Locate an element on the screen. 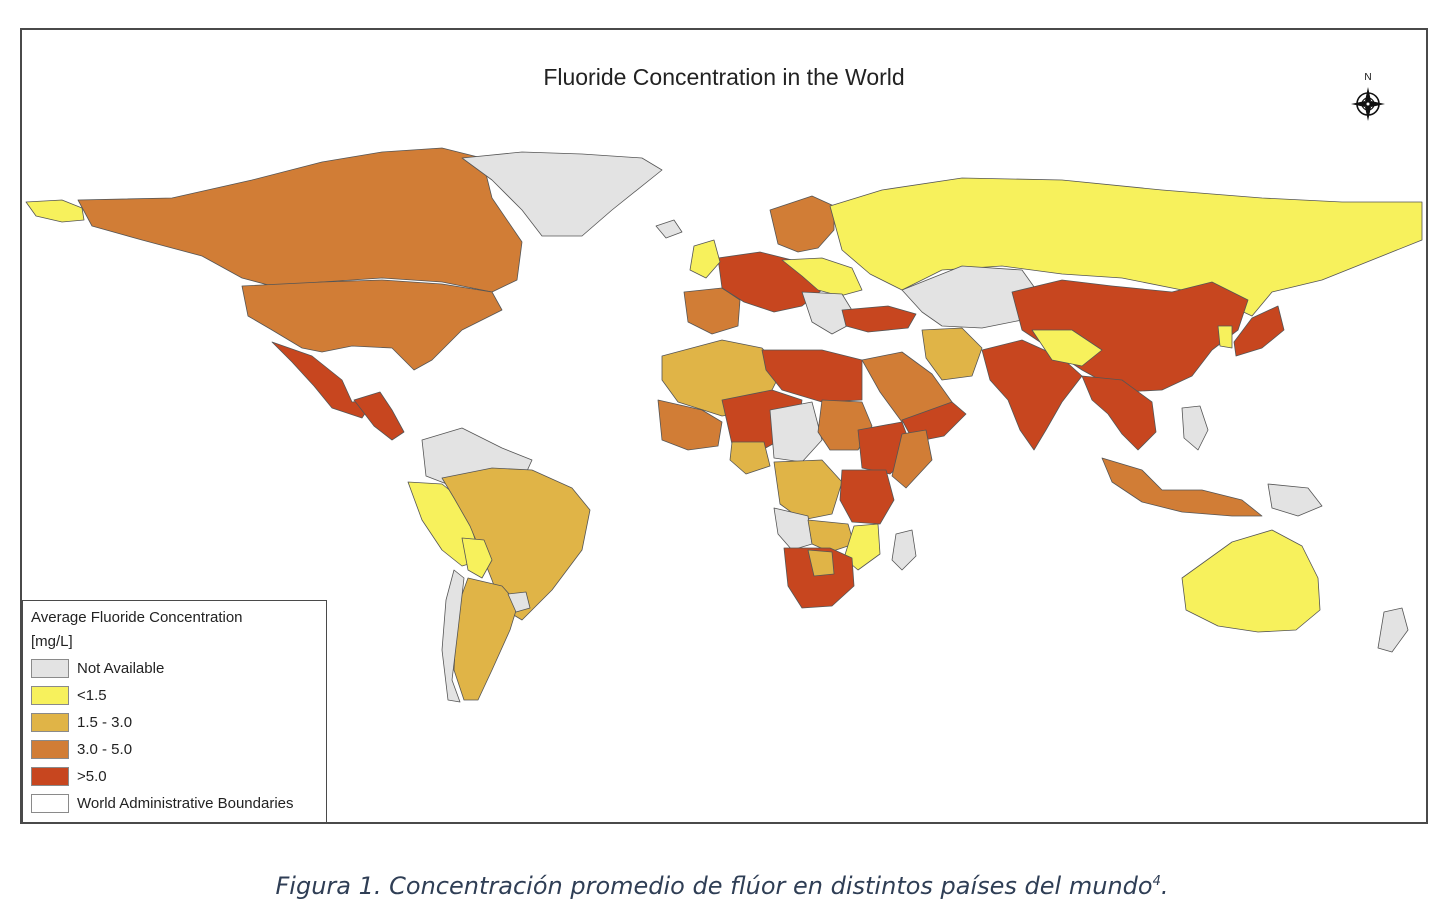 This screenshot has height=924, width=1444. region-papua is located at coordinates (1295, 500).